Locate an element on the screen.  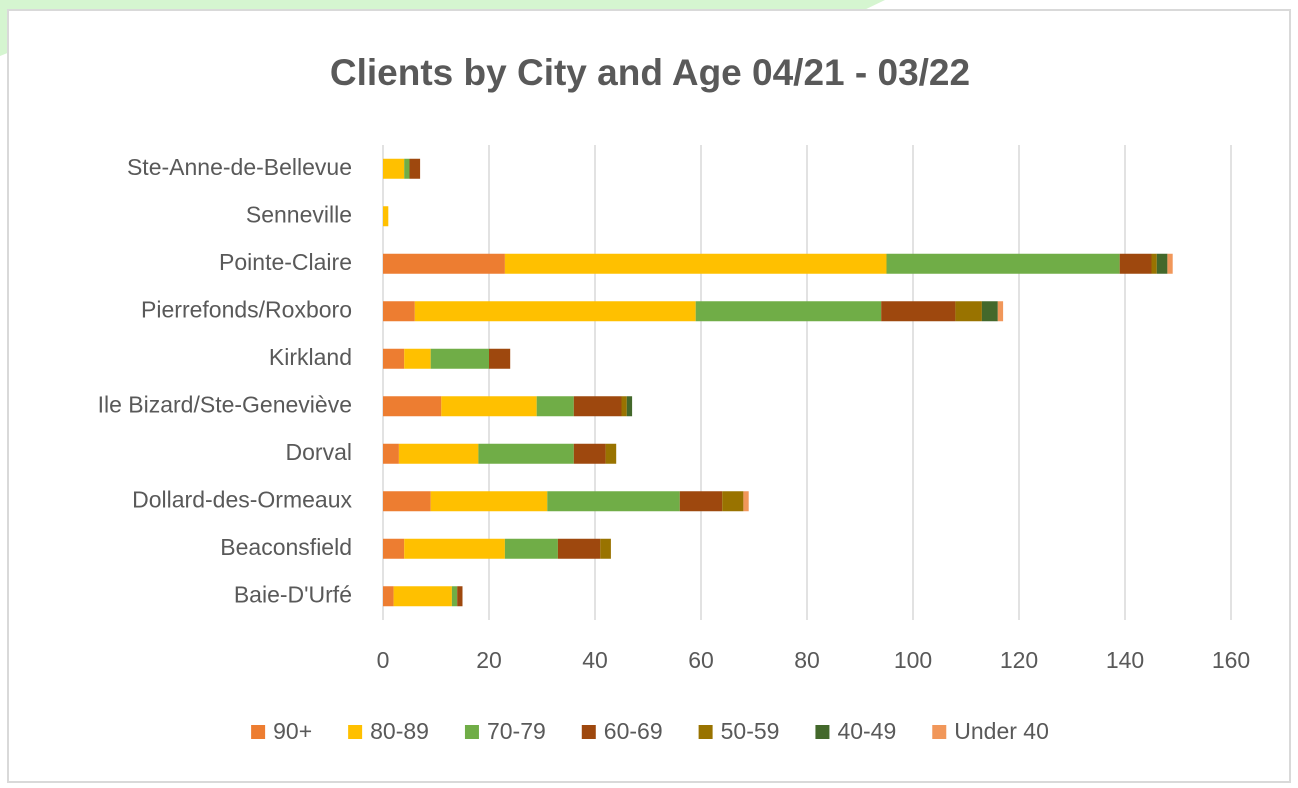
x-tick-label: 20 is located at coordinates (489, 660).